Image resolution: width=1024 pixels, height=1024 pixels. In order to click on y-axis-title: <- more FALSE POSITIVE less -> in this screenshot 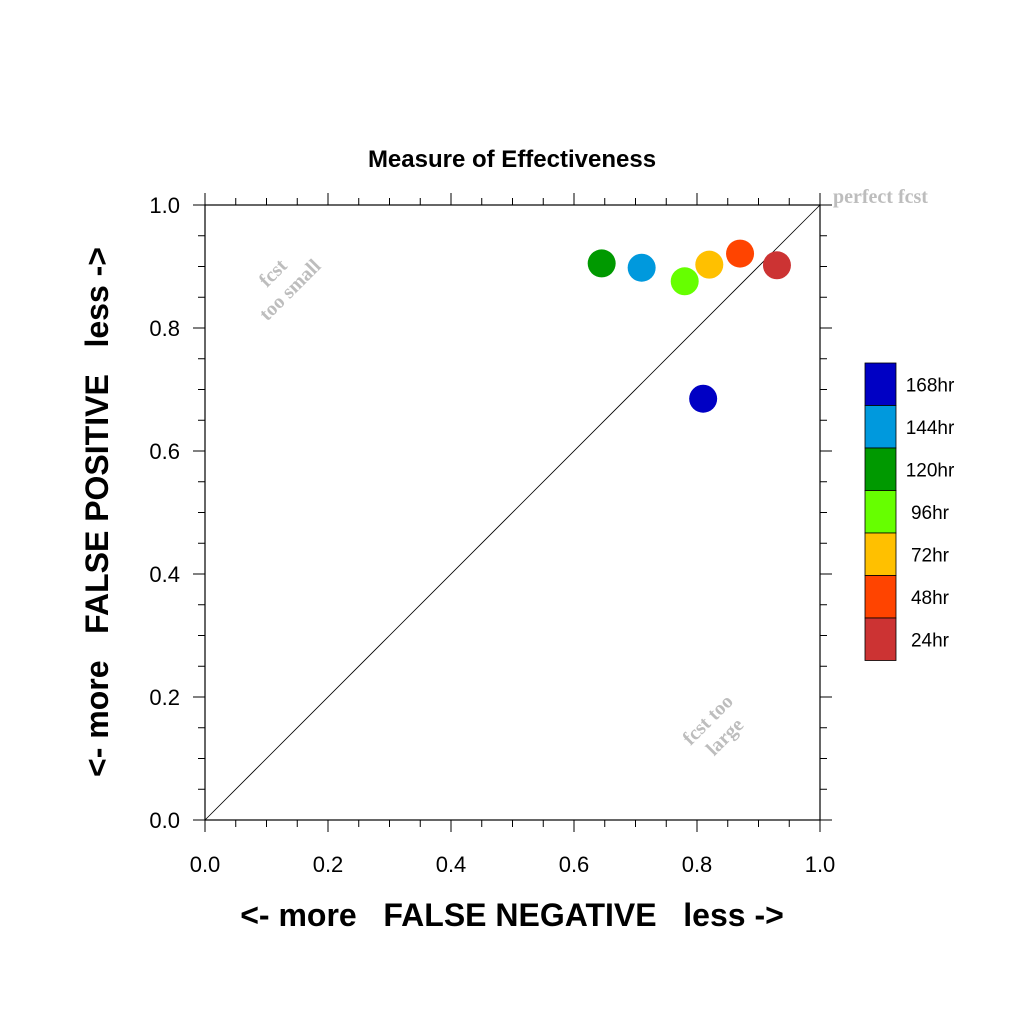, I will do `click(97, 512)`.